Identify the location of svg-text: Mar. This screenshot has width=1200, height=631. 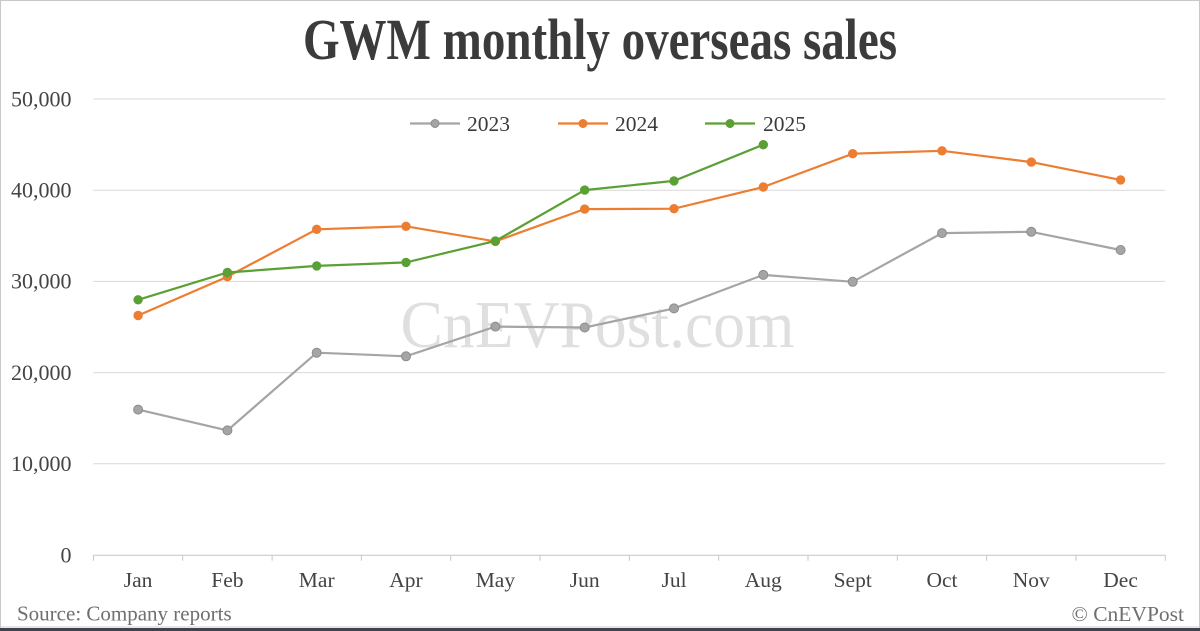
(317, 580).